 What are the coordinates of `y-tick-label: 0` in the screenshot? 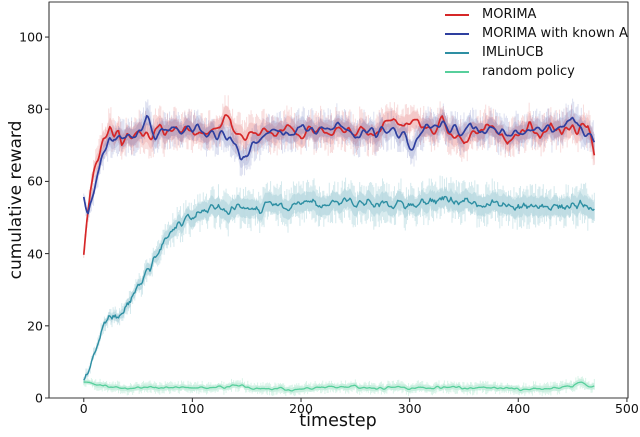 It's located at (39, 398).